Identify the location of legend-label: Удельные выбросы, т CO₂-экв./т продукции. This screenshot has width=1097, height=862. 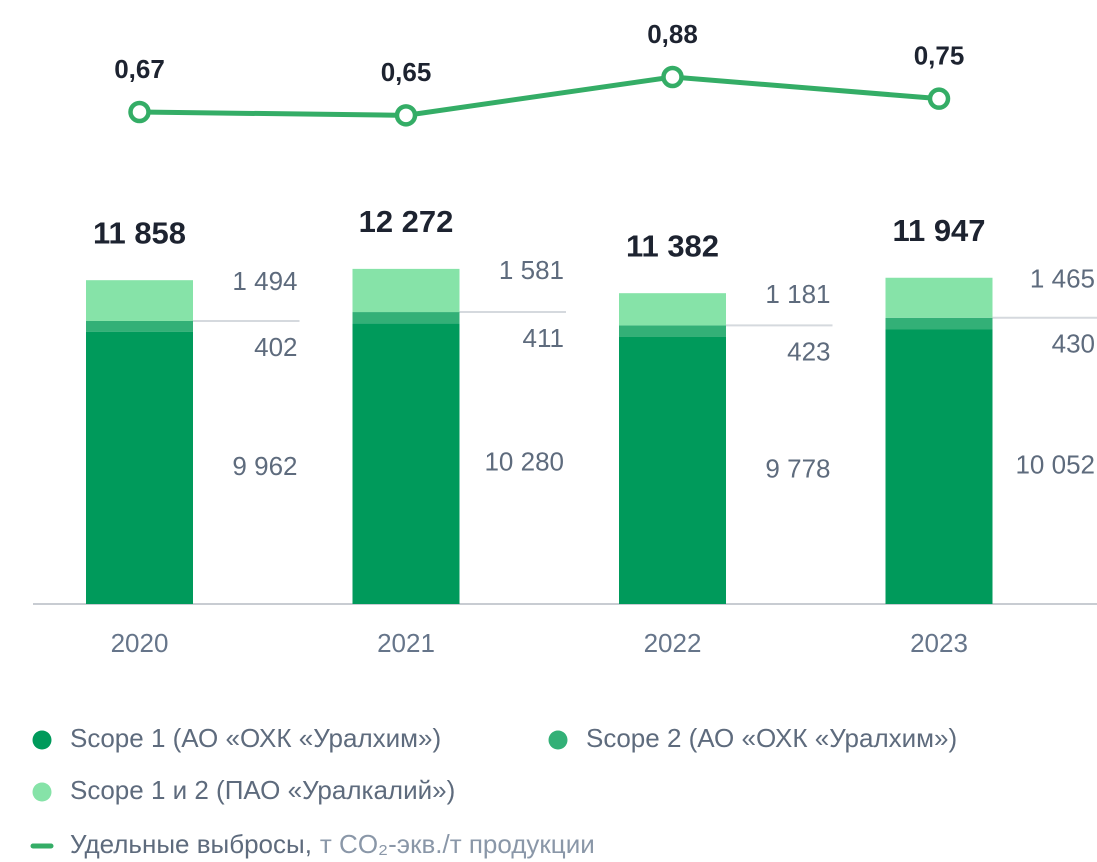
(332, 844).